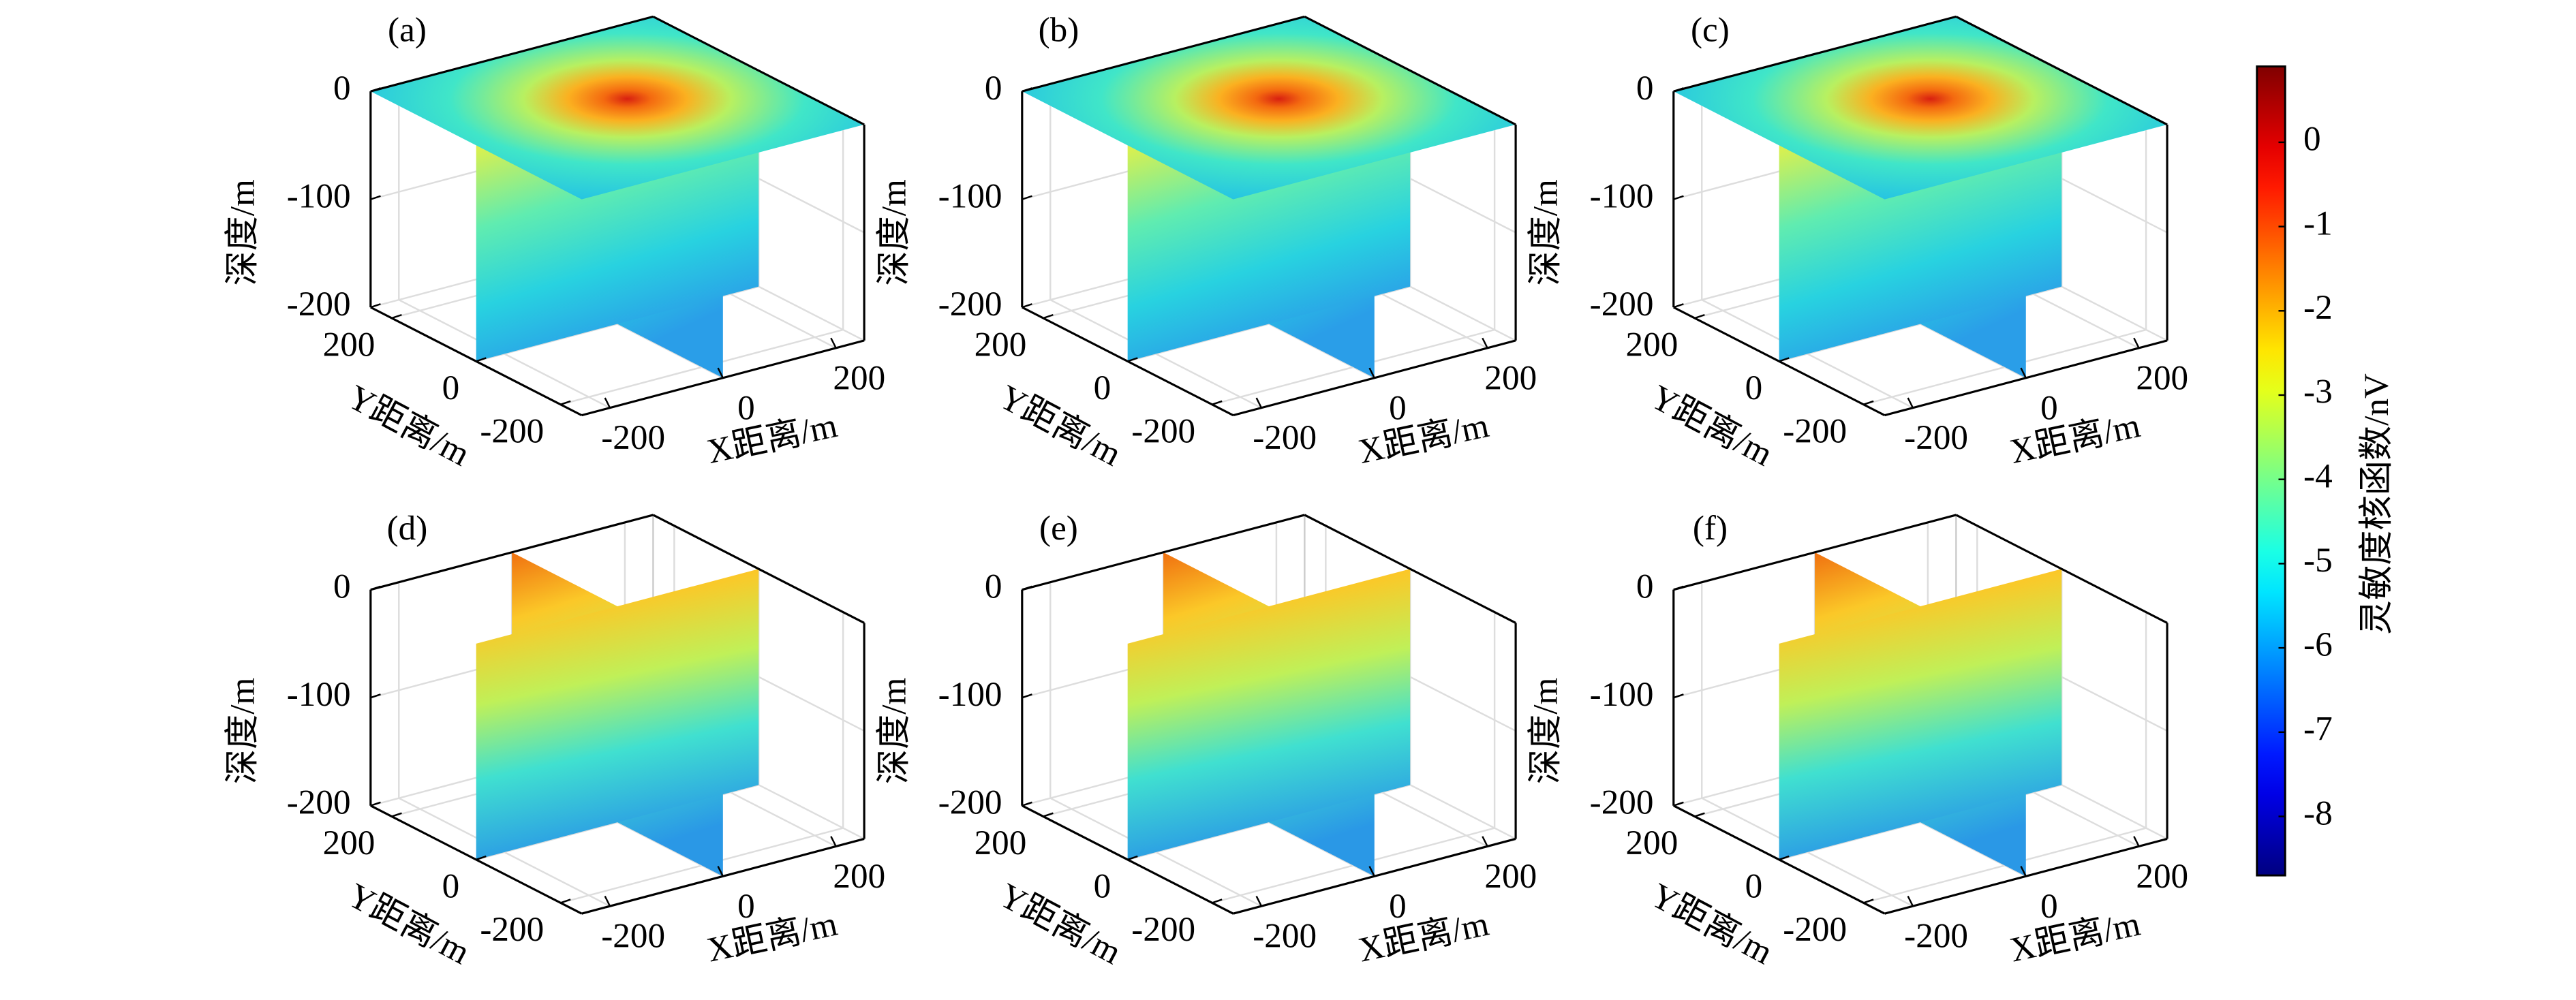  Describe the element at coordinates (1710, 528) in the screenshot. I see `panel-label: (f)` at that location.